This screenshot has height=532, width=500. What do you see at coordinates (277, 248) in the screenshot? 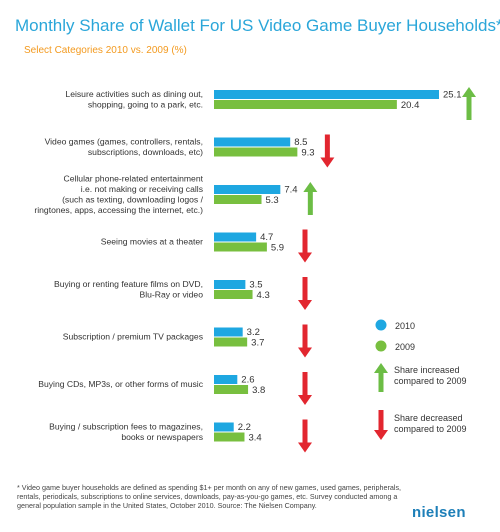
I see `value-label-2009: 5.9` at bounding box center [277, 248].